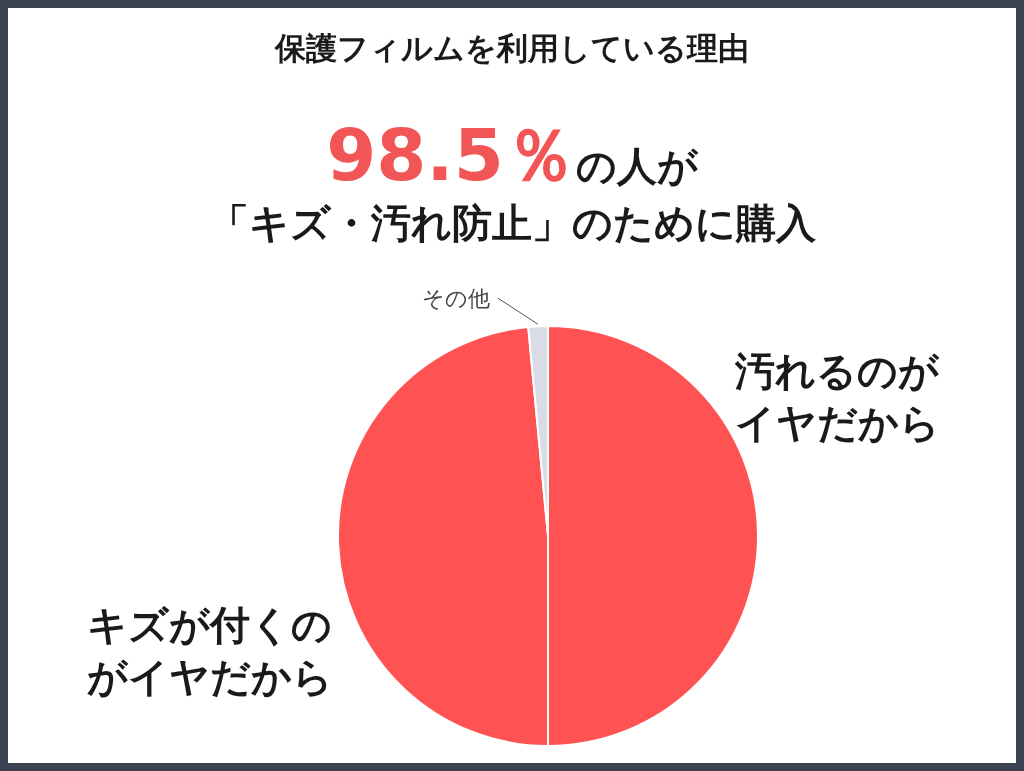 This screenshot has width=1024, height=771. What do you see at coordinates (456, 299) in the screenshot?
I see `slice-label: その他` at bounding box center [456, 299].